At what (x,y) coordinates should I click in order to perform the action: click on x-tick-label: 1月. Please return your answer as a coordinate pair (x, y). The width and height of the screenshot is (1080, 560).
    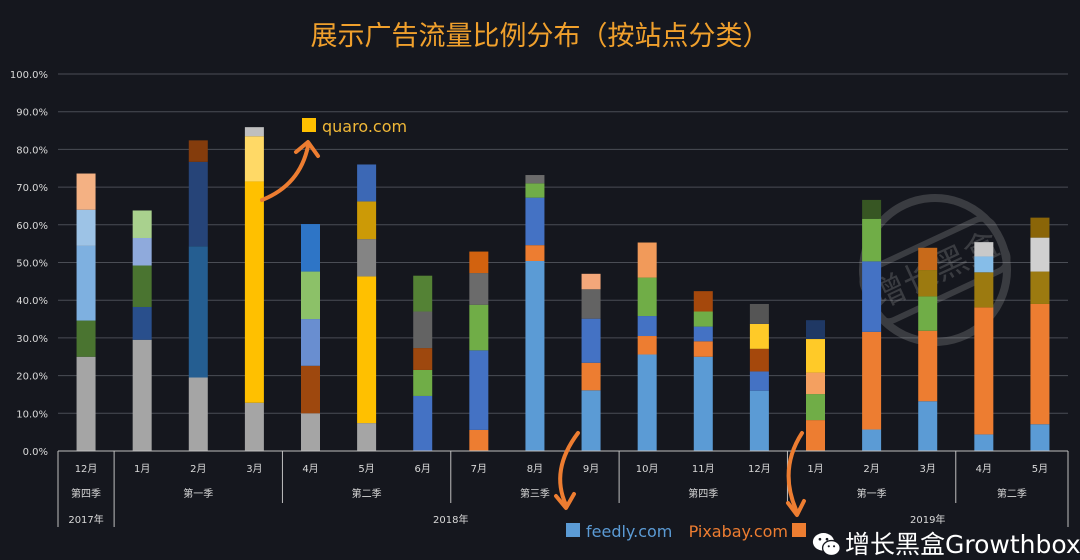
    Looking at the image, I should click on (142, 469).